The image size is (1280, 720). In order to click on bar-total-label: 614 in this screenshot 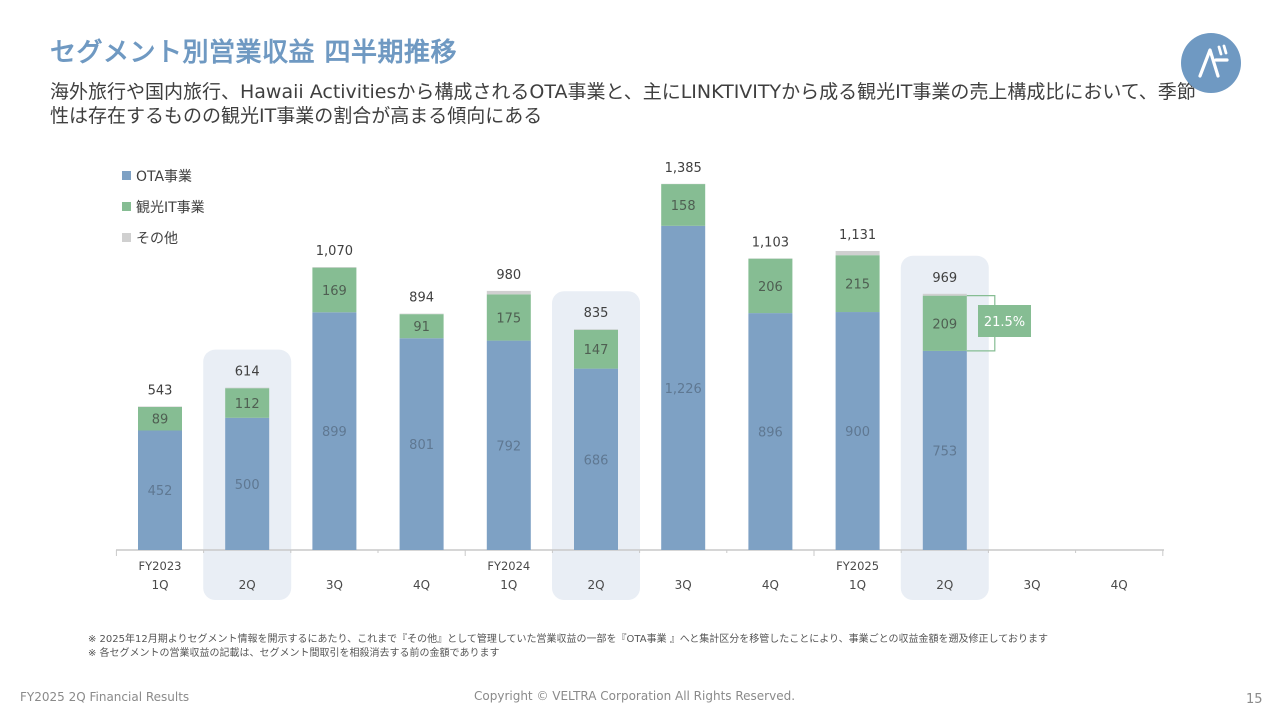, I will do `click(247, 372)`.